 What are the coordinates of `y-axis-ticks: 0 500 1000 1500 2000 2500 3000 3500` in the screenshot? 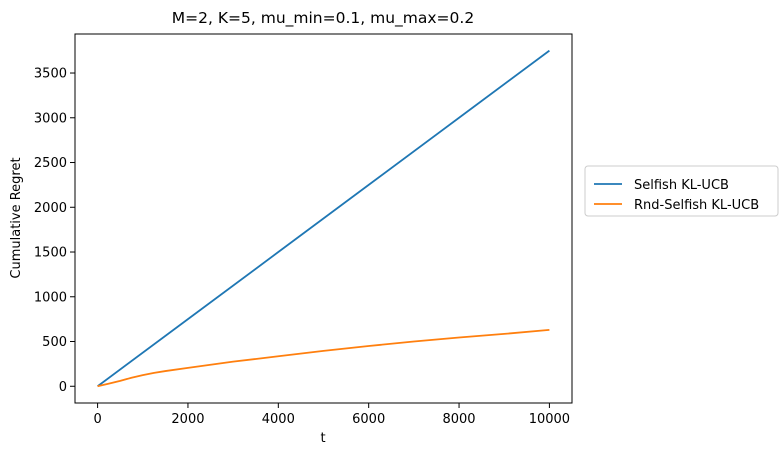 It's located at (54, 231).